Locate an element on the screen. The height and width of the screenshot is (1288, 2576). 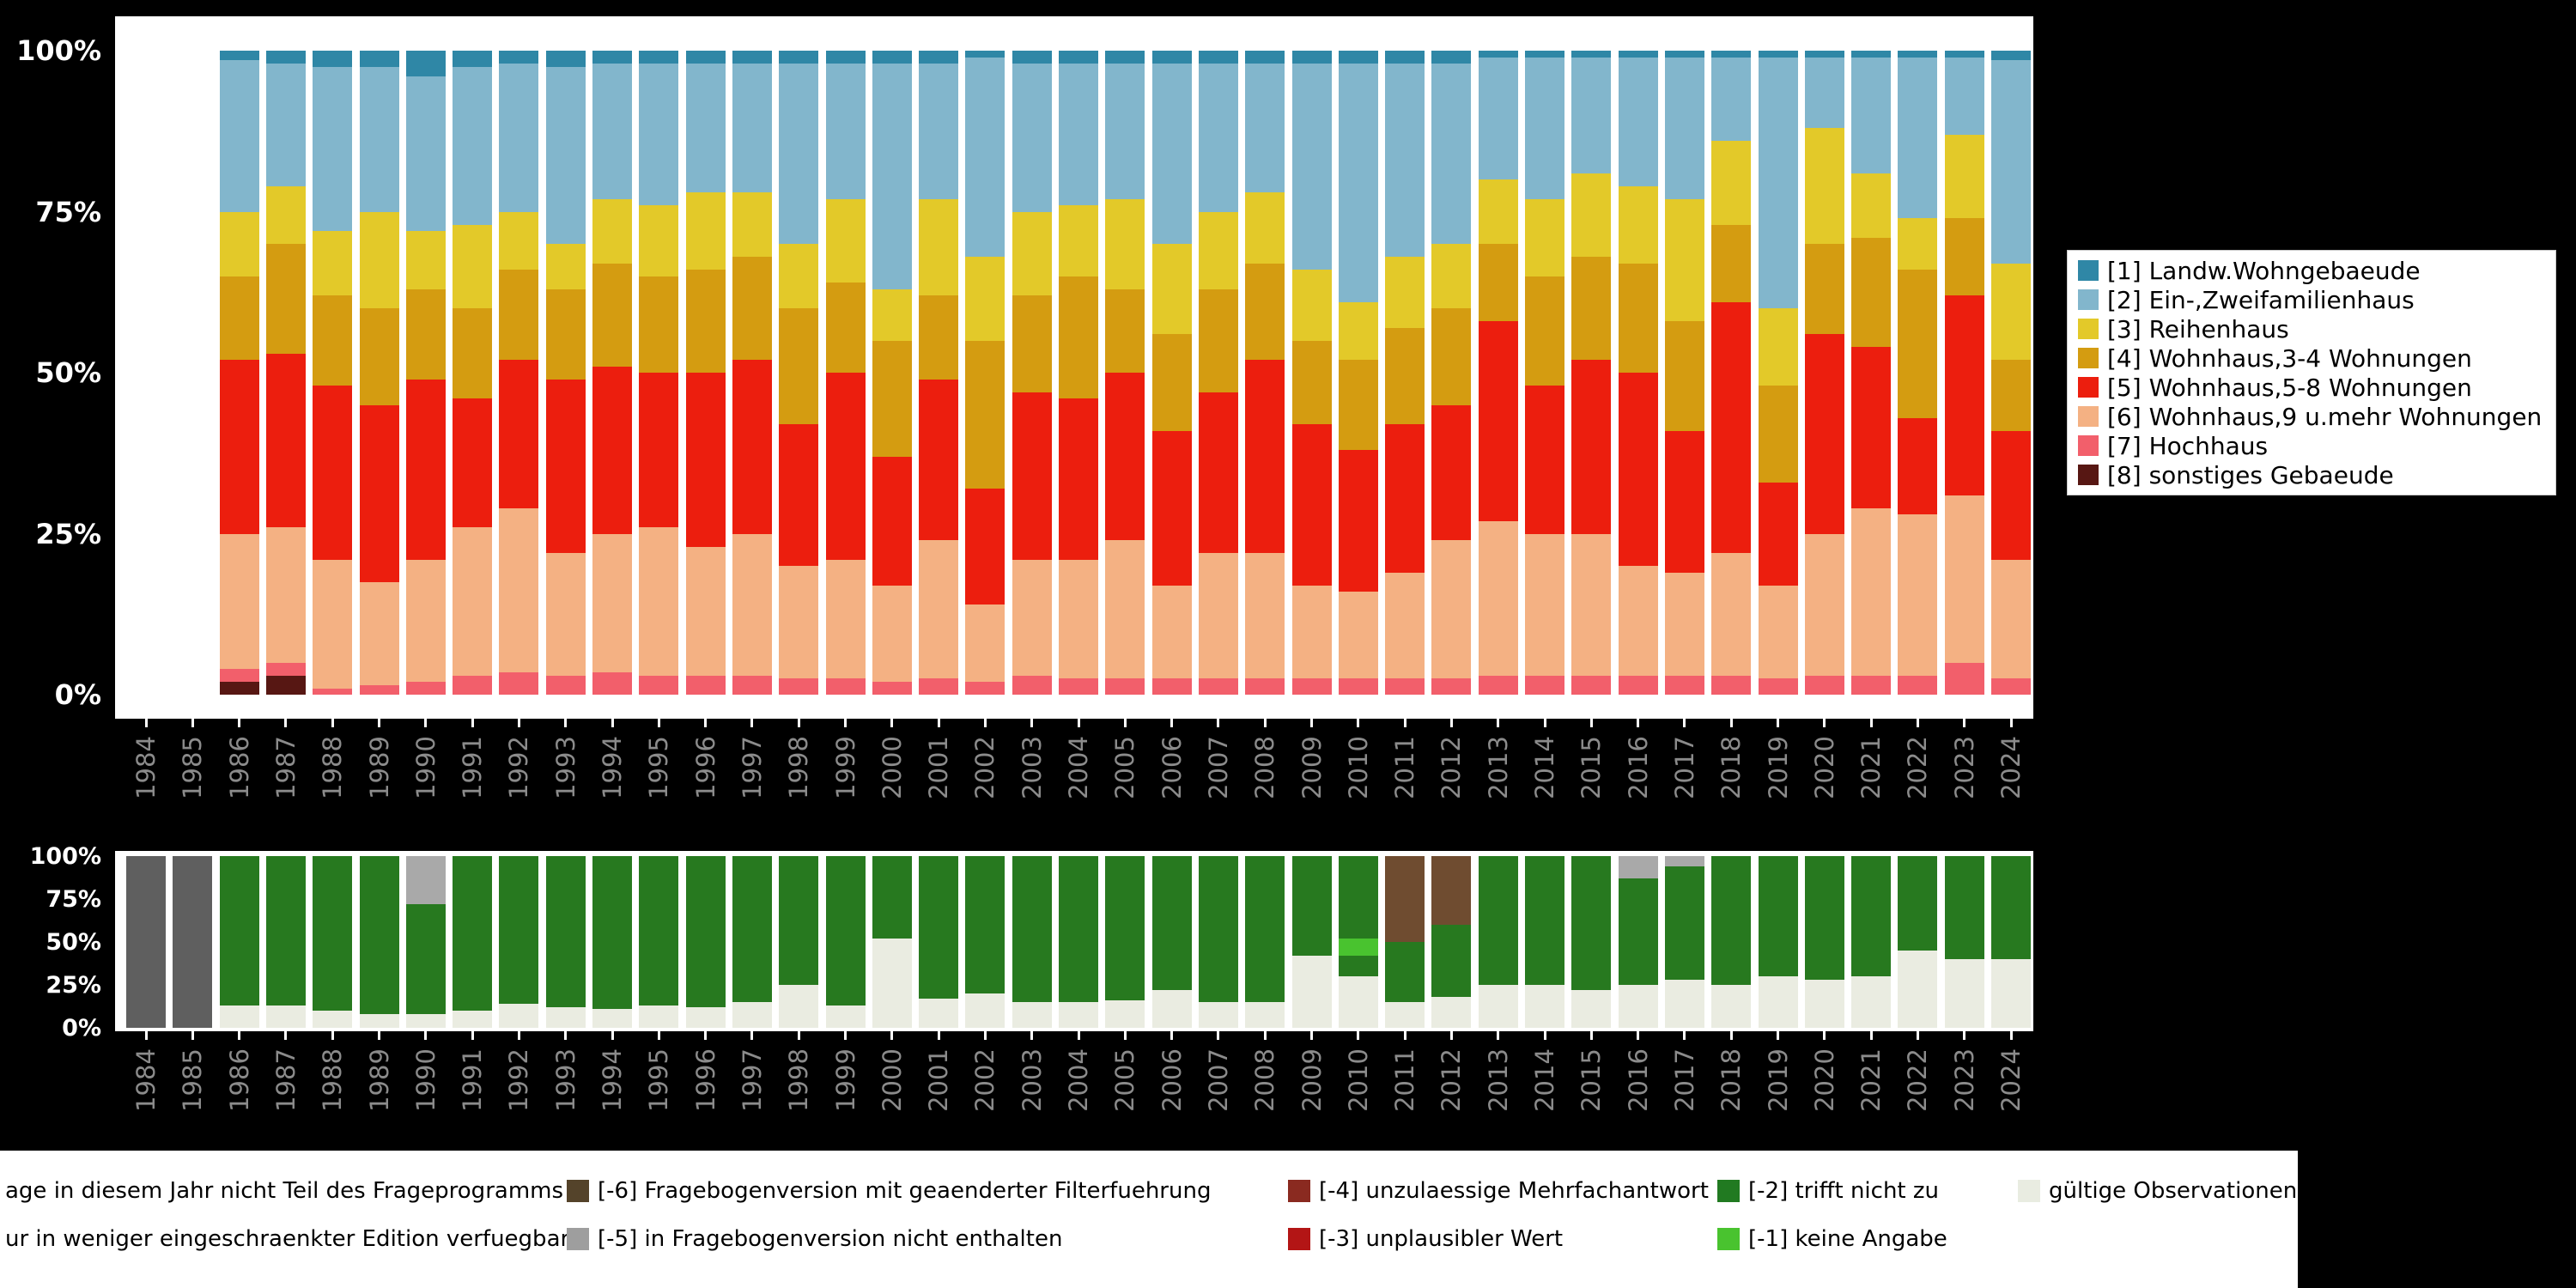
top-x-axis-year-label: 2015 is located at coordinates (1592, 768).